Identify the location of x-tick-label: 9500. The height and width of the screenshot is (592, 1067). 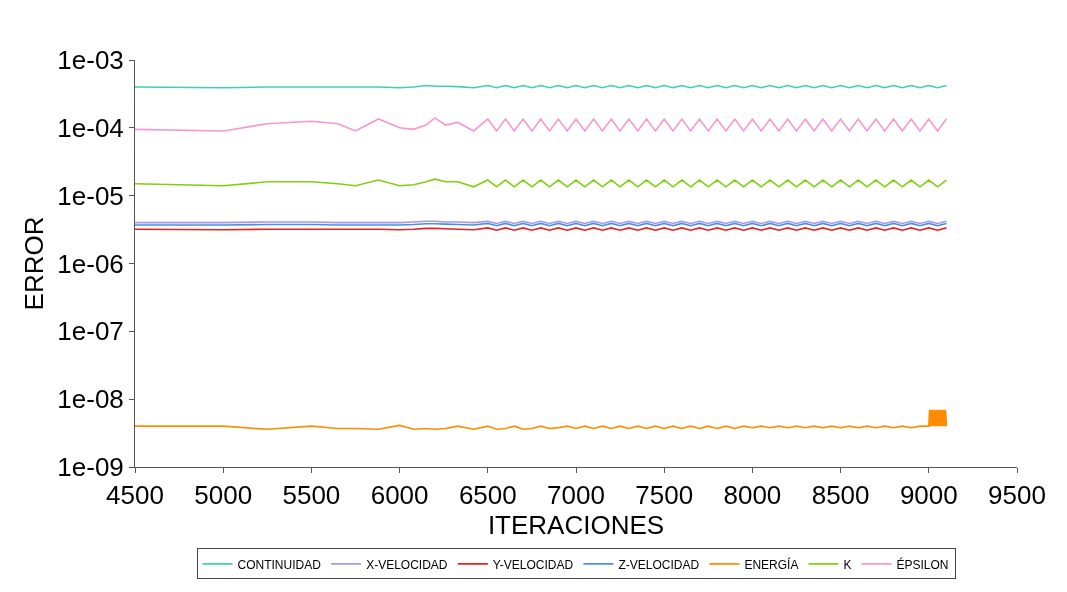
(1017, 495).